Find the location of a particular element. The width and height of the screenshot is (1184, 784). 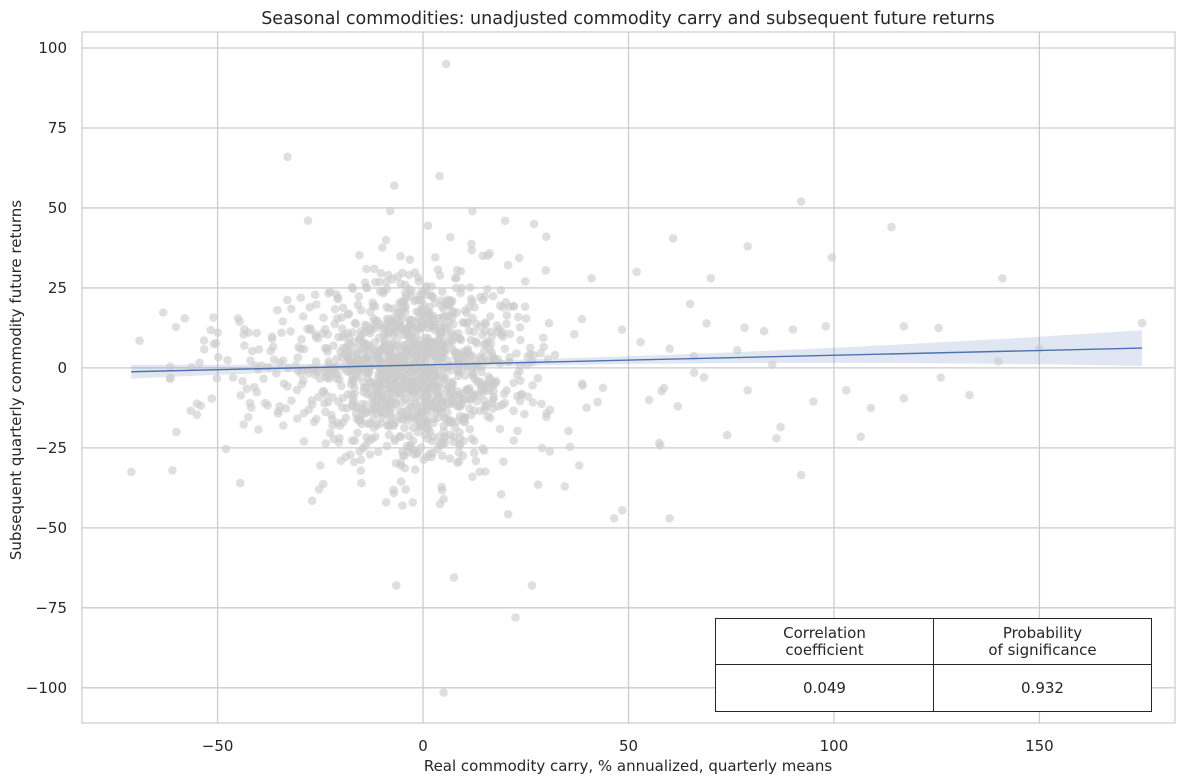

y-tick-label: −75 is located at coordinates (51, 608).